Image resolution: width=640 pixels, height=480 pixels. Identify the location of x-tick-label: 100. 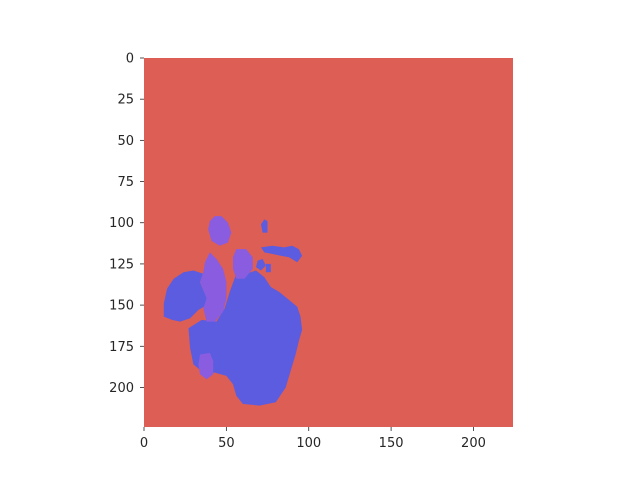
(308, 443).